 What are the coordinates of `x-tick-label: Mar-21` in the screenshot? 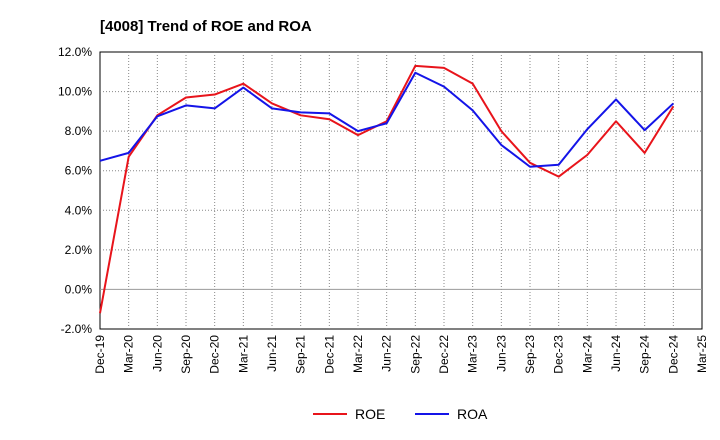 It's located at (243, 354).